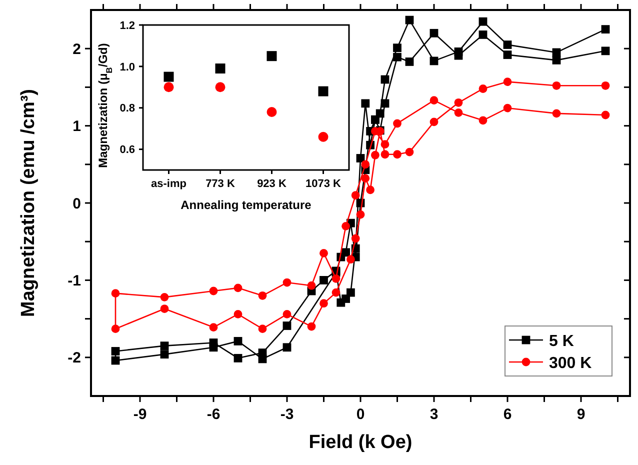  Describe the element at coordinates (561, 341) in the screenshot. I see `legend-label: 5 K` at that location.